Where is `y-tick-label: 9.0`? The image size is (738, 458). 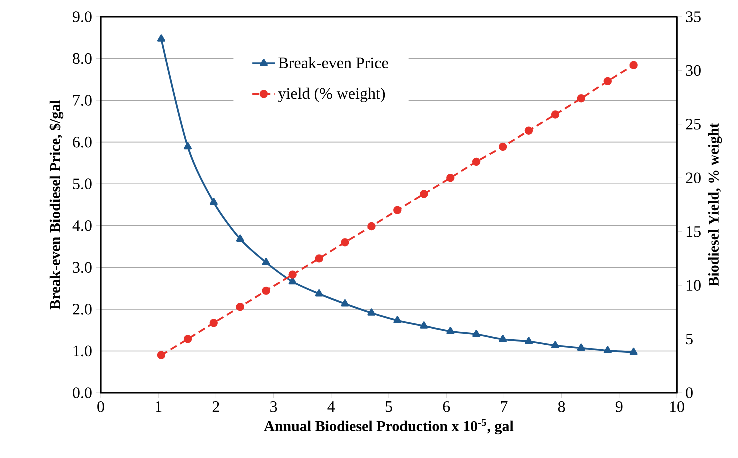 y-tick-label: 9.0 is located at coordinates (82, 17).